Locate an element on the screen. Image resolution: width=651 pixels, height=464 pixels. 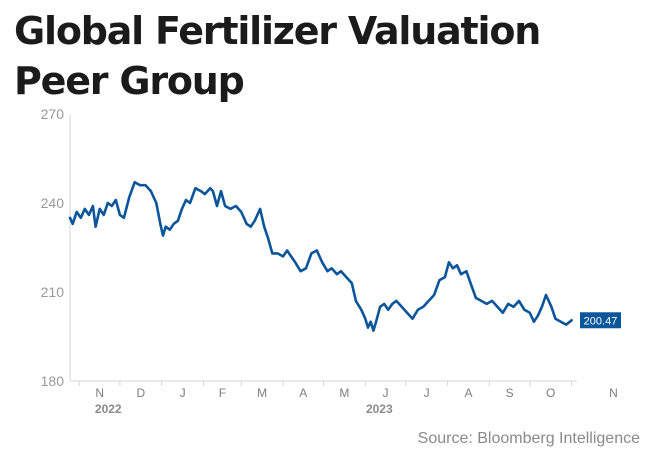
year-label: 2023 is located at coordinates (379, 409).